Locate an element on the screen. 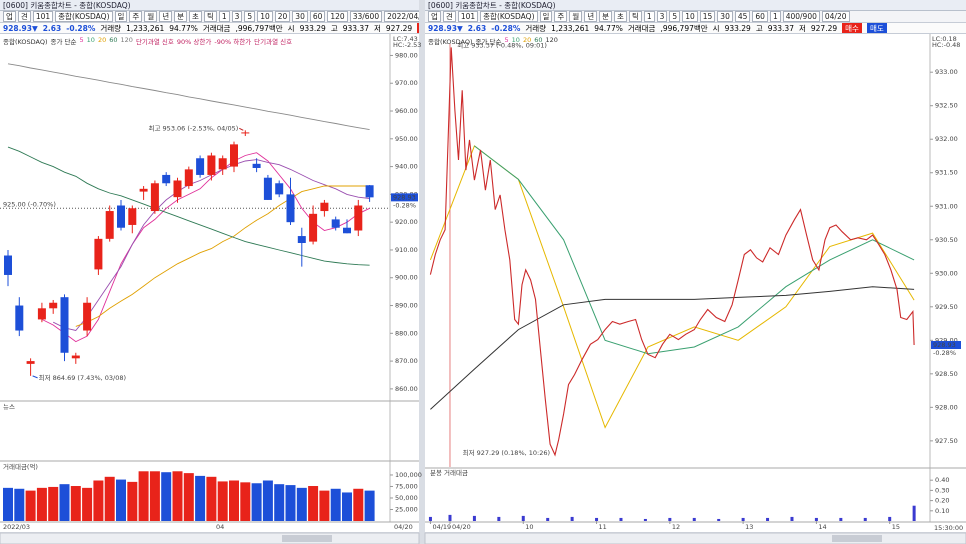 The height and width of the screenshot is (544, 966). quote-field: 1,233,261 is located at coordinates (145, 28).